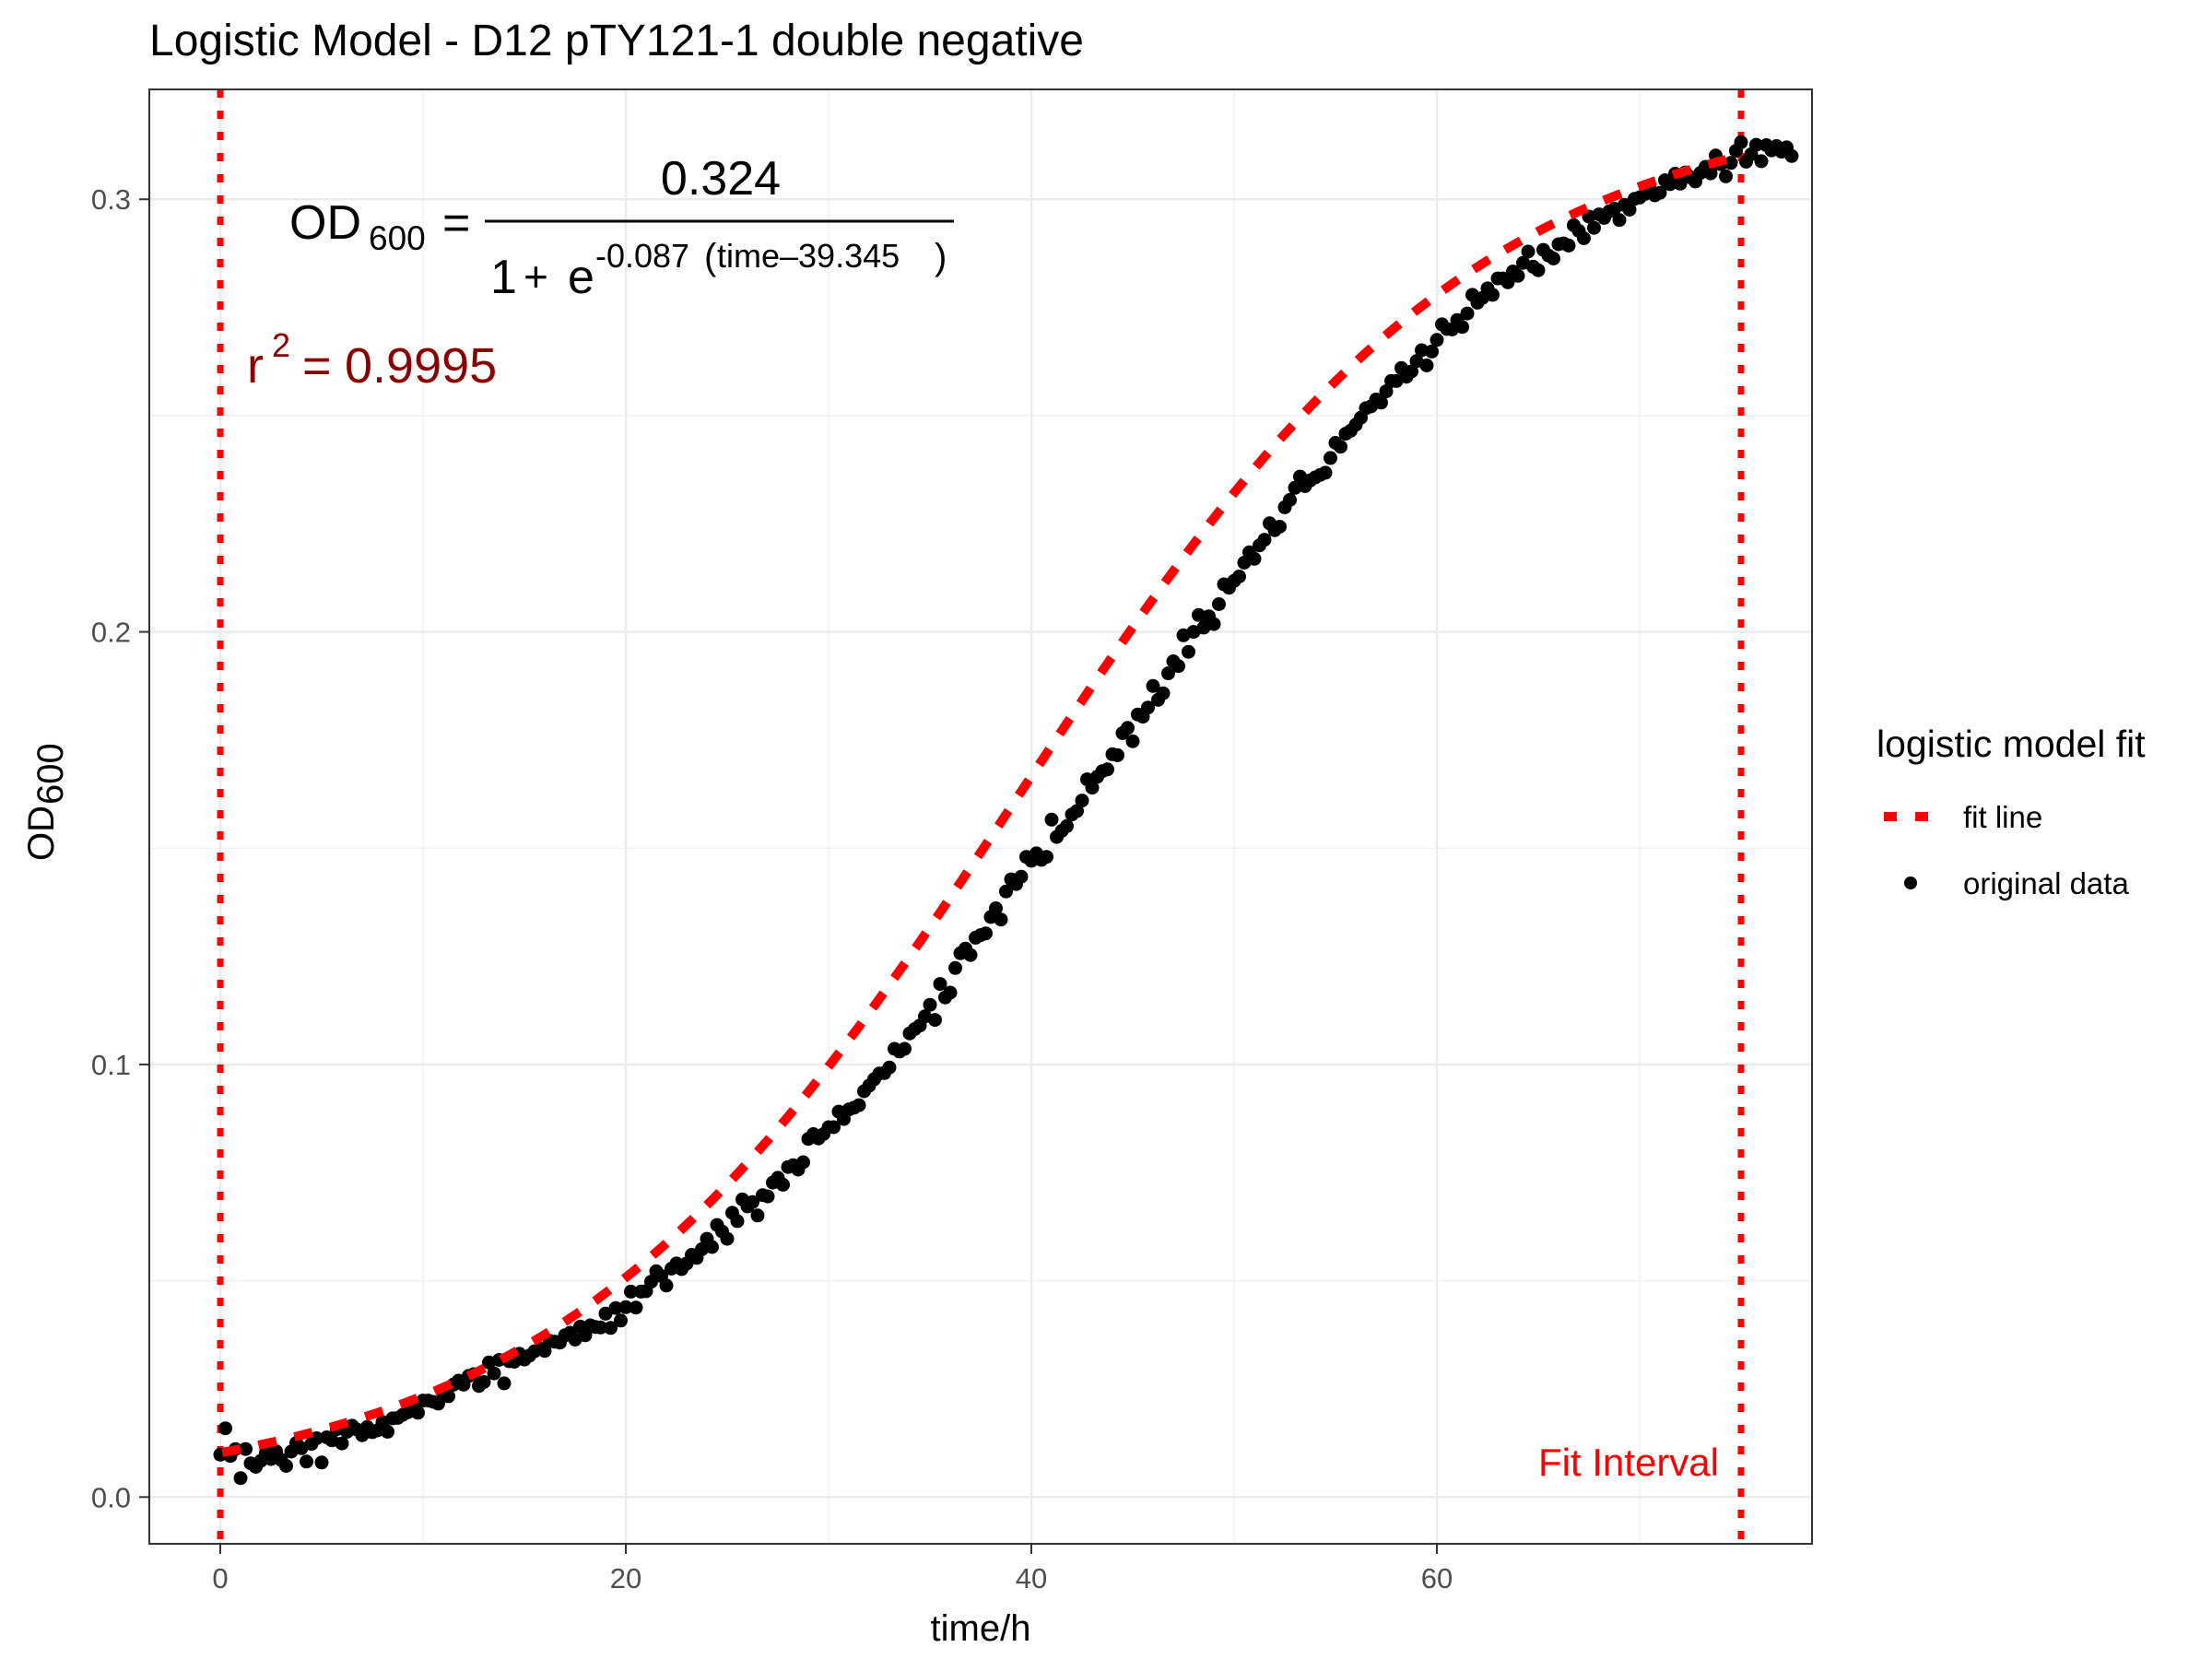 This screenshot has height=1659, width=2212. I want to click on eq-exponent: -0.087, so click(642, 256).